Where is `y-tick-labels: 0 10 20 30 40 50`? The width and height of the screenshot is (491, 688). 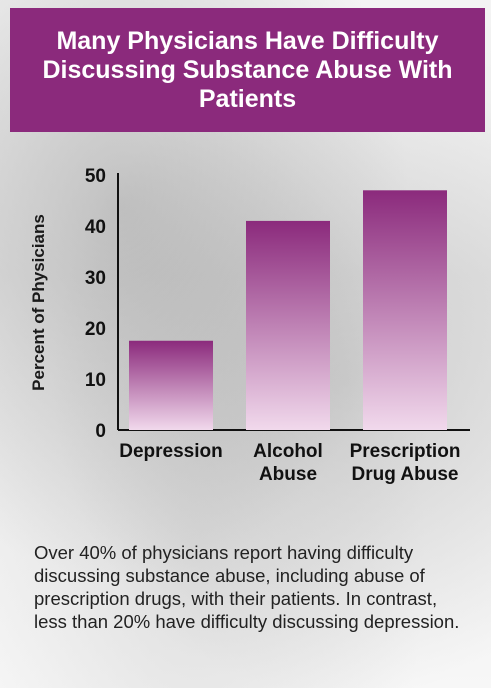
y-tick-labels: 0 10 20 30 40 50 is located at coordinates (95, 304).